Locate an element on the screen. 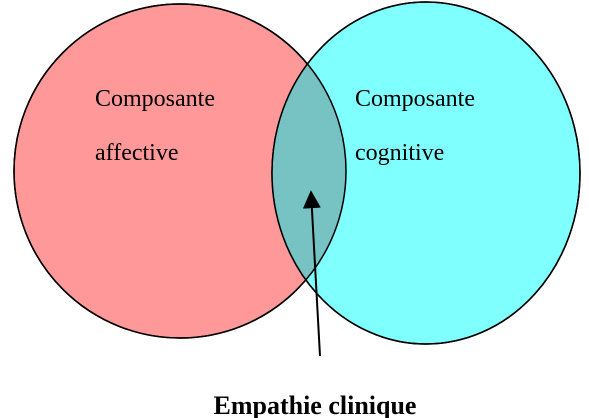 The width and height of the screenshot is (589, 418). overlap-label: Empathie clinique is located at coordinates (315, 404).